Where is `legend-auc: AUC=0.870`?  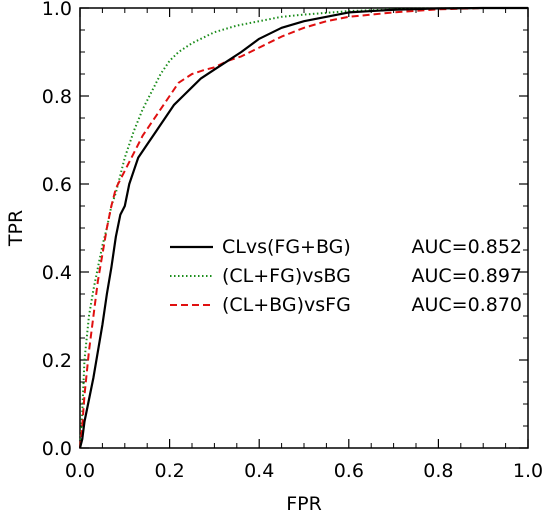
legend-auc: AUC=0.870 is located at coordinates (467, 305).